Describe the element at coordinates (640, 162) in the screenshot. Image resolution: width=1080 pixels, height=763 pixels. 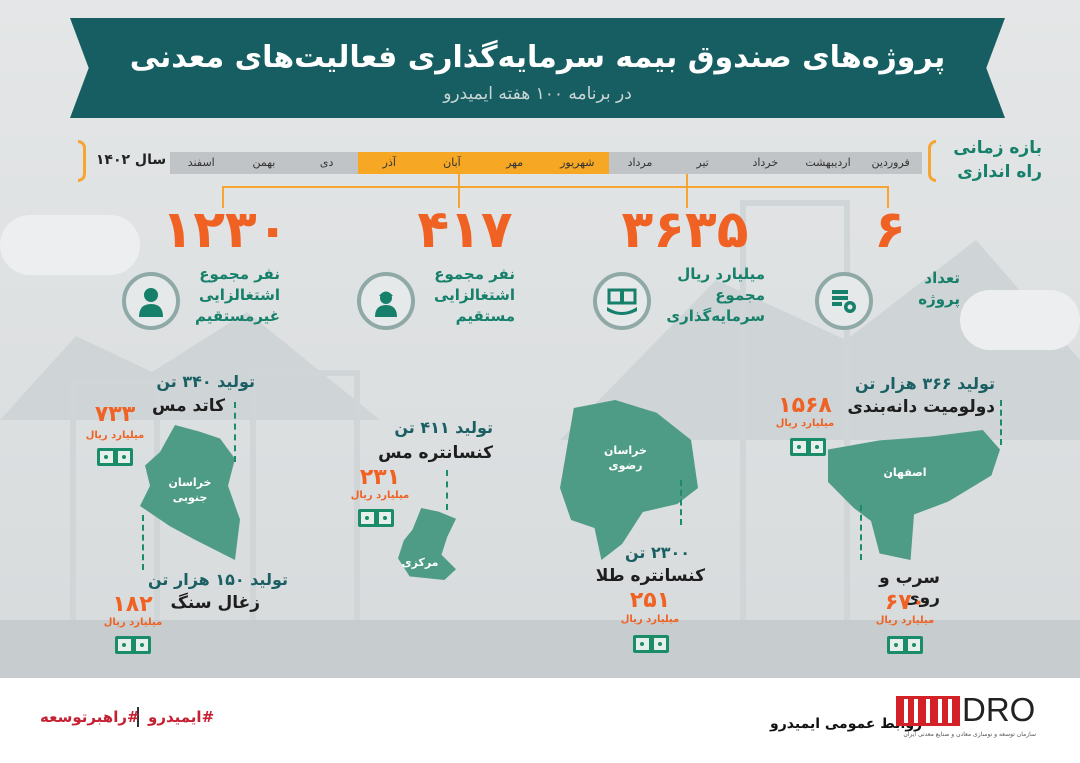
I see `month-mordad: مرداد` at that location.